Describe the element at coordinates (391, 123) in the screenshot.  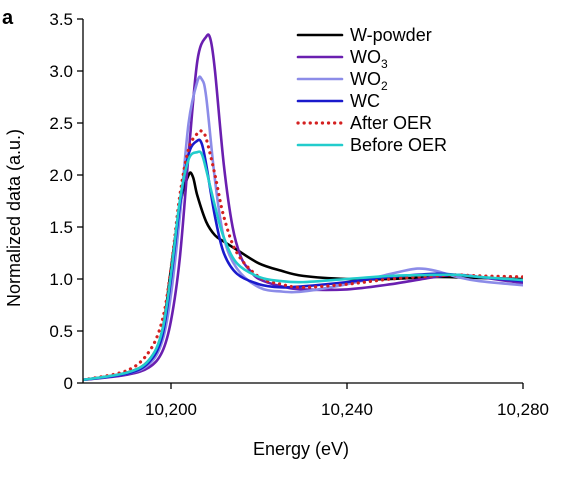
I see `legend-label: After OER` at that location.